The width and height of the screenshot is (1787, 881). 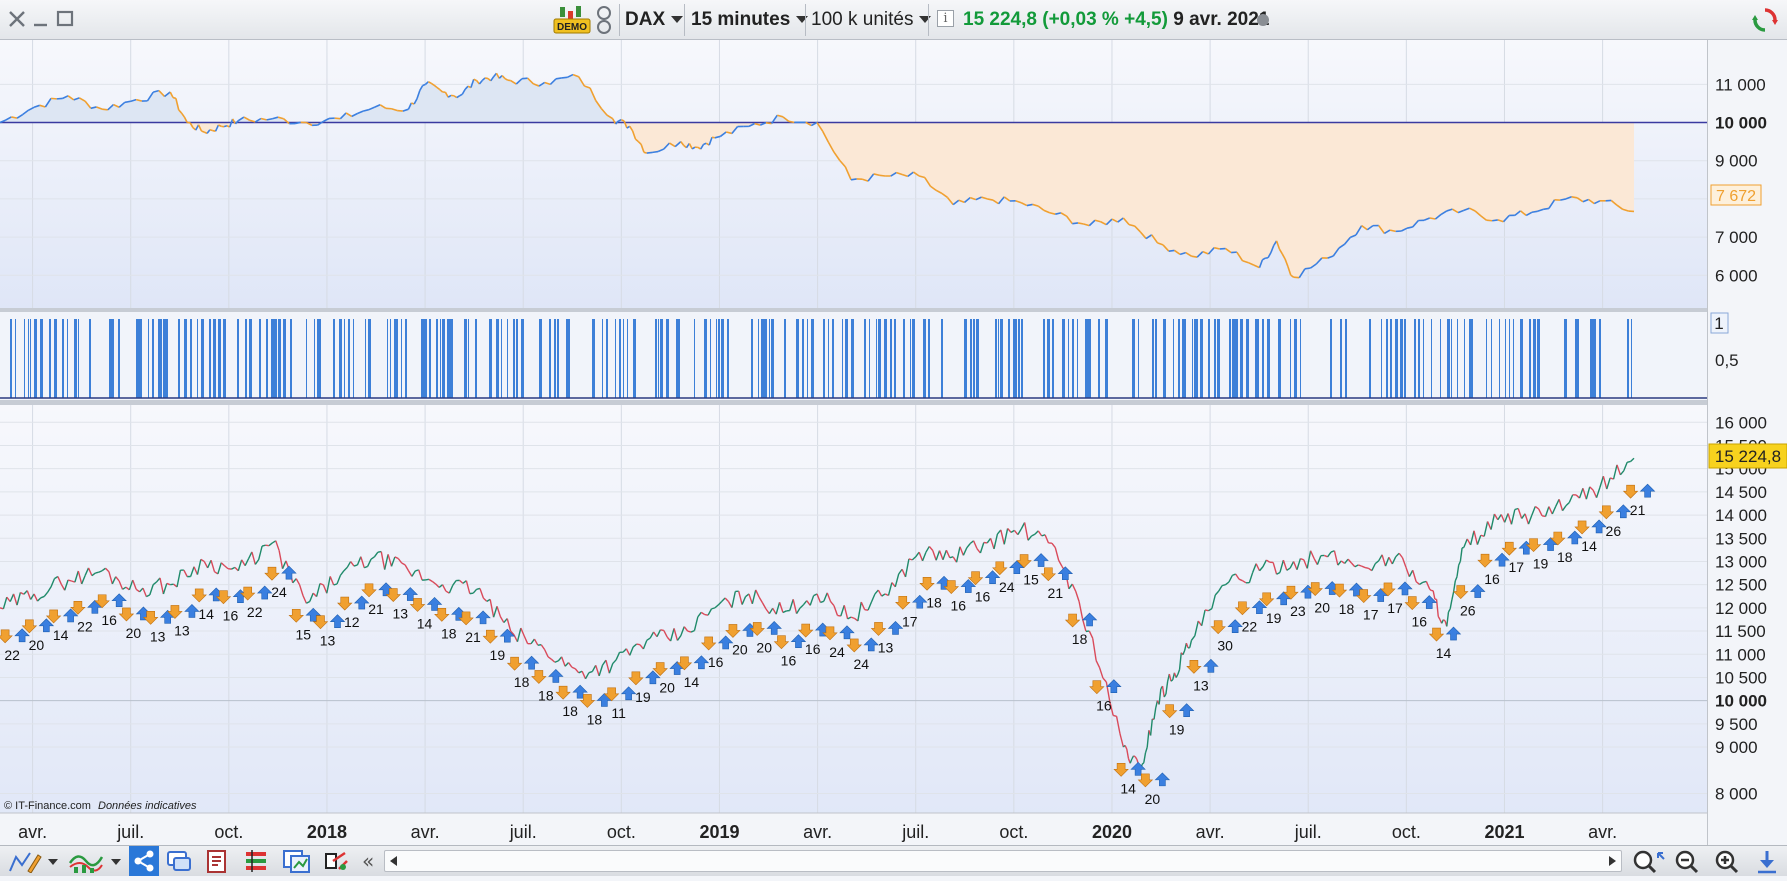 I want to click on y-tick-label: 7 000, so click(x=1736, y=237).